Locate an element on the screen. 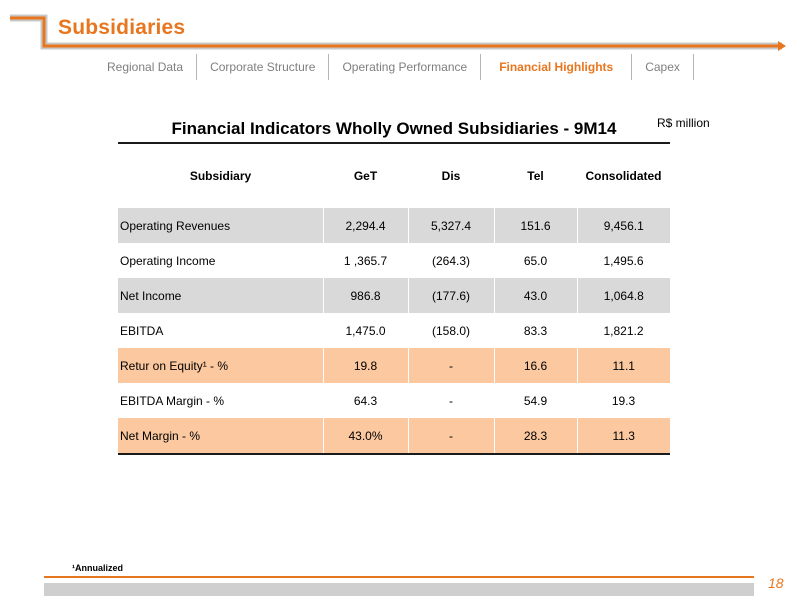 Image resolution: width=800 pixels, height=600 pixels. footnote: ¹Annualized is located at coordinates (97, 568).